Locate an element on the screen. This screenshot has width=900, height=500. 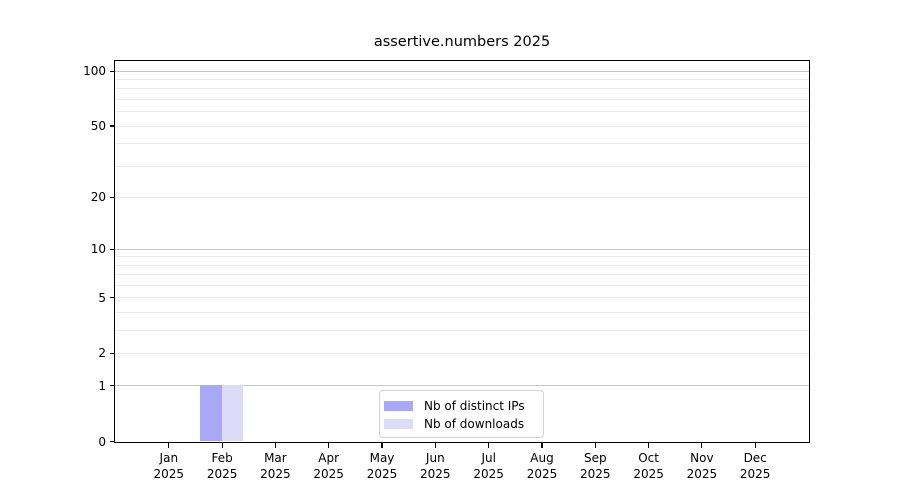
y-tick-label: 100 is located at coordinates (94, 71).